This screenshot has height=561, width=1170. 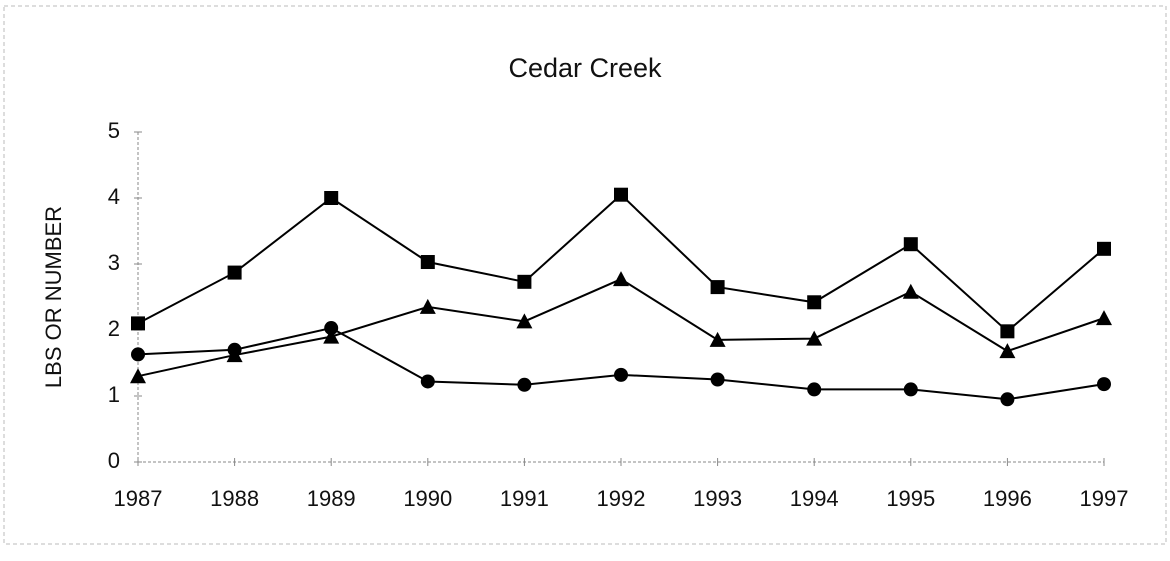 I want to click on y-axis-label: LBS OR NUMBER, so click(x=53, y=297).